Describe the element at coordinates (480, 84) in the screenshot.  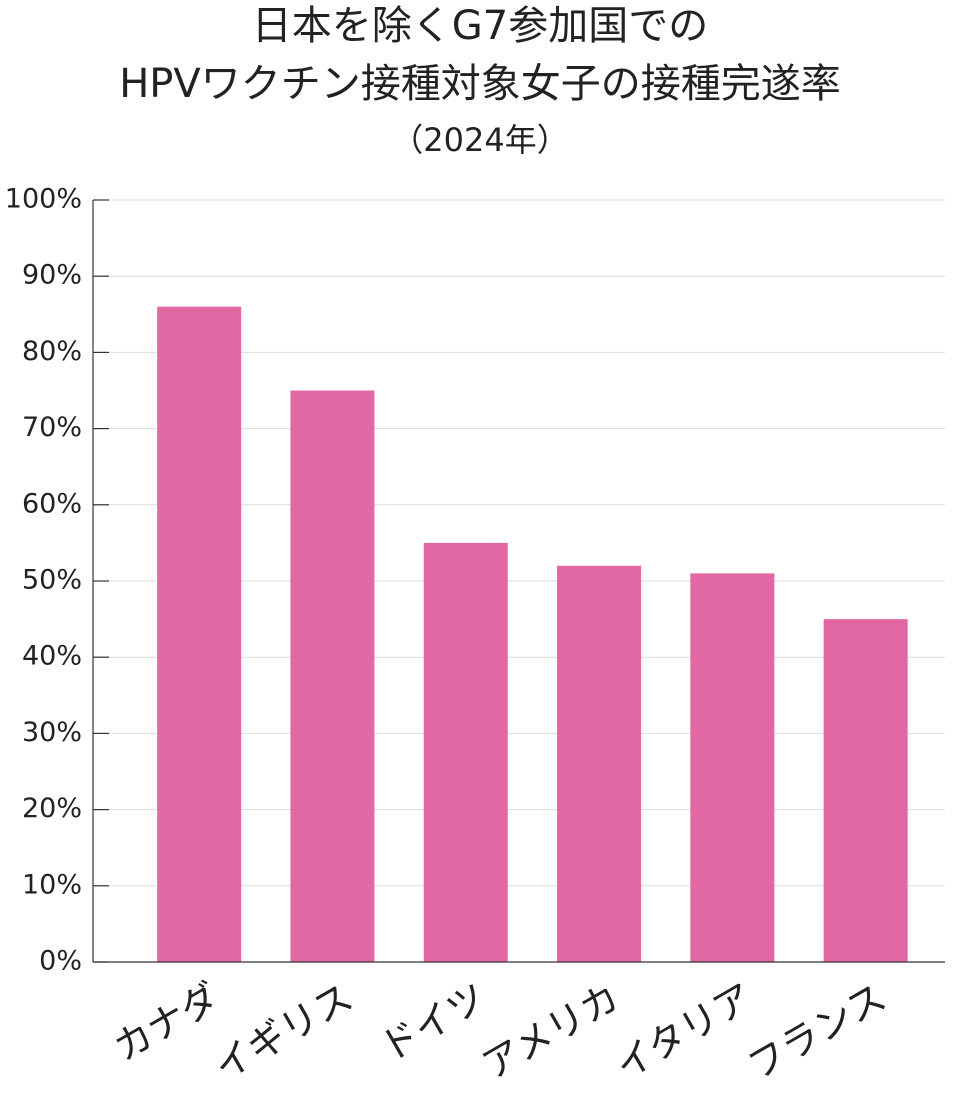
I see `chart-title: HPVワクチン接種対象女子の接種完遂率` at that location.